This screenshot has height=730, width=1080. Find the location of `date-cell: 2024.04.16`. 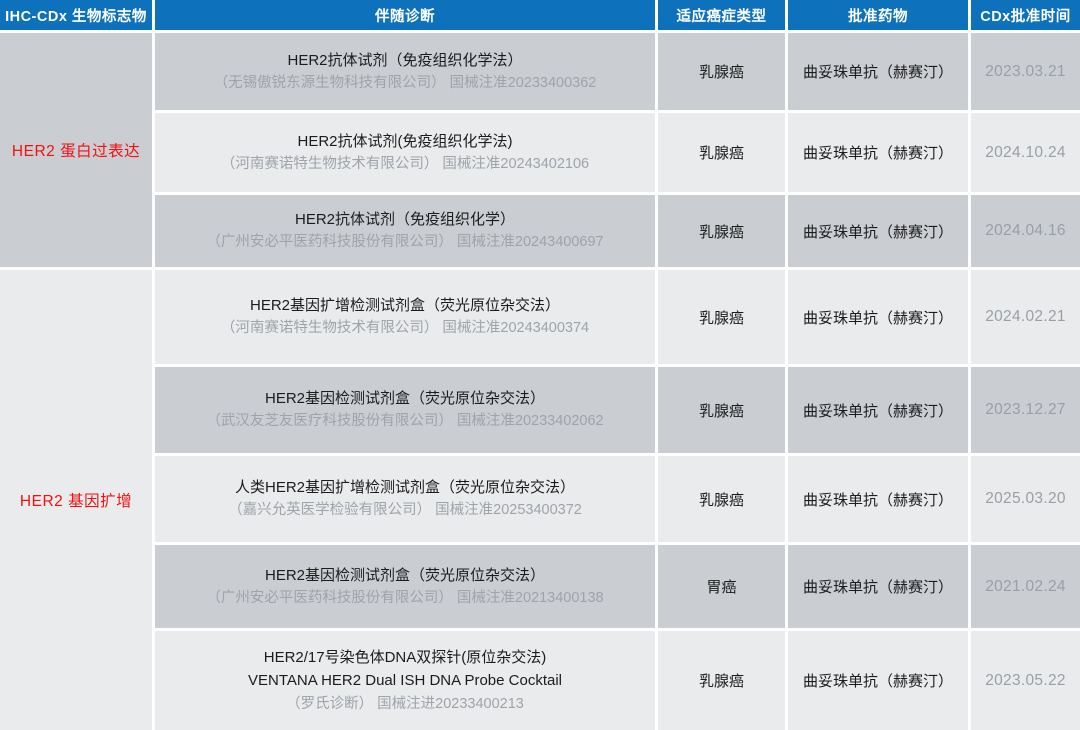

date-cell: 2024.04.16 is located at coordinates (1025, 231).